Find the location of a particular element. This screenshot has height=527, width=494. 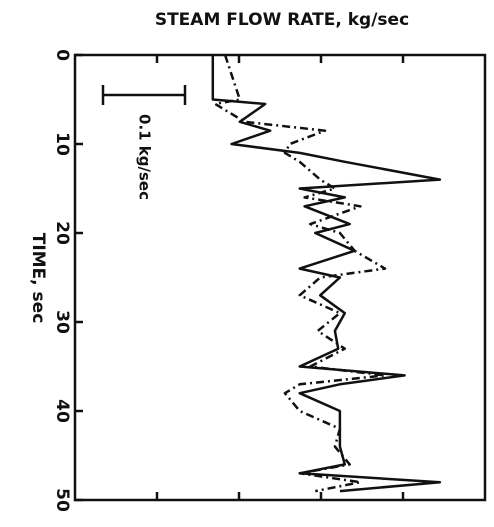

x-tick-label: 0 is located at coordinates (62, 55).